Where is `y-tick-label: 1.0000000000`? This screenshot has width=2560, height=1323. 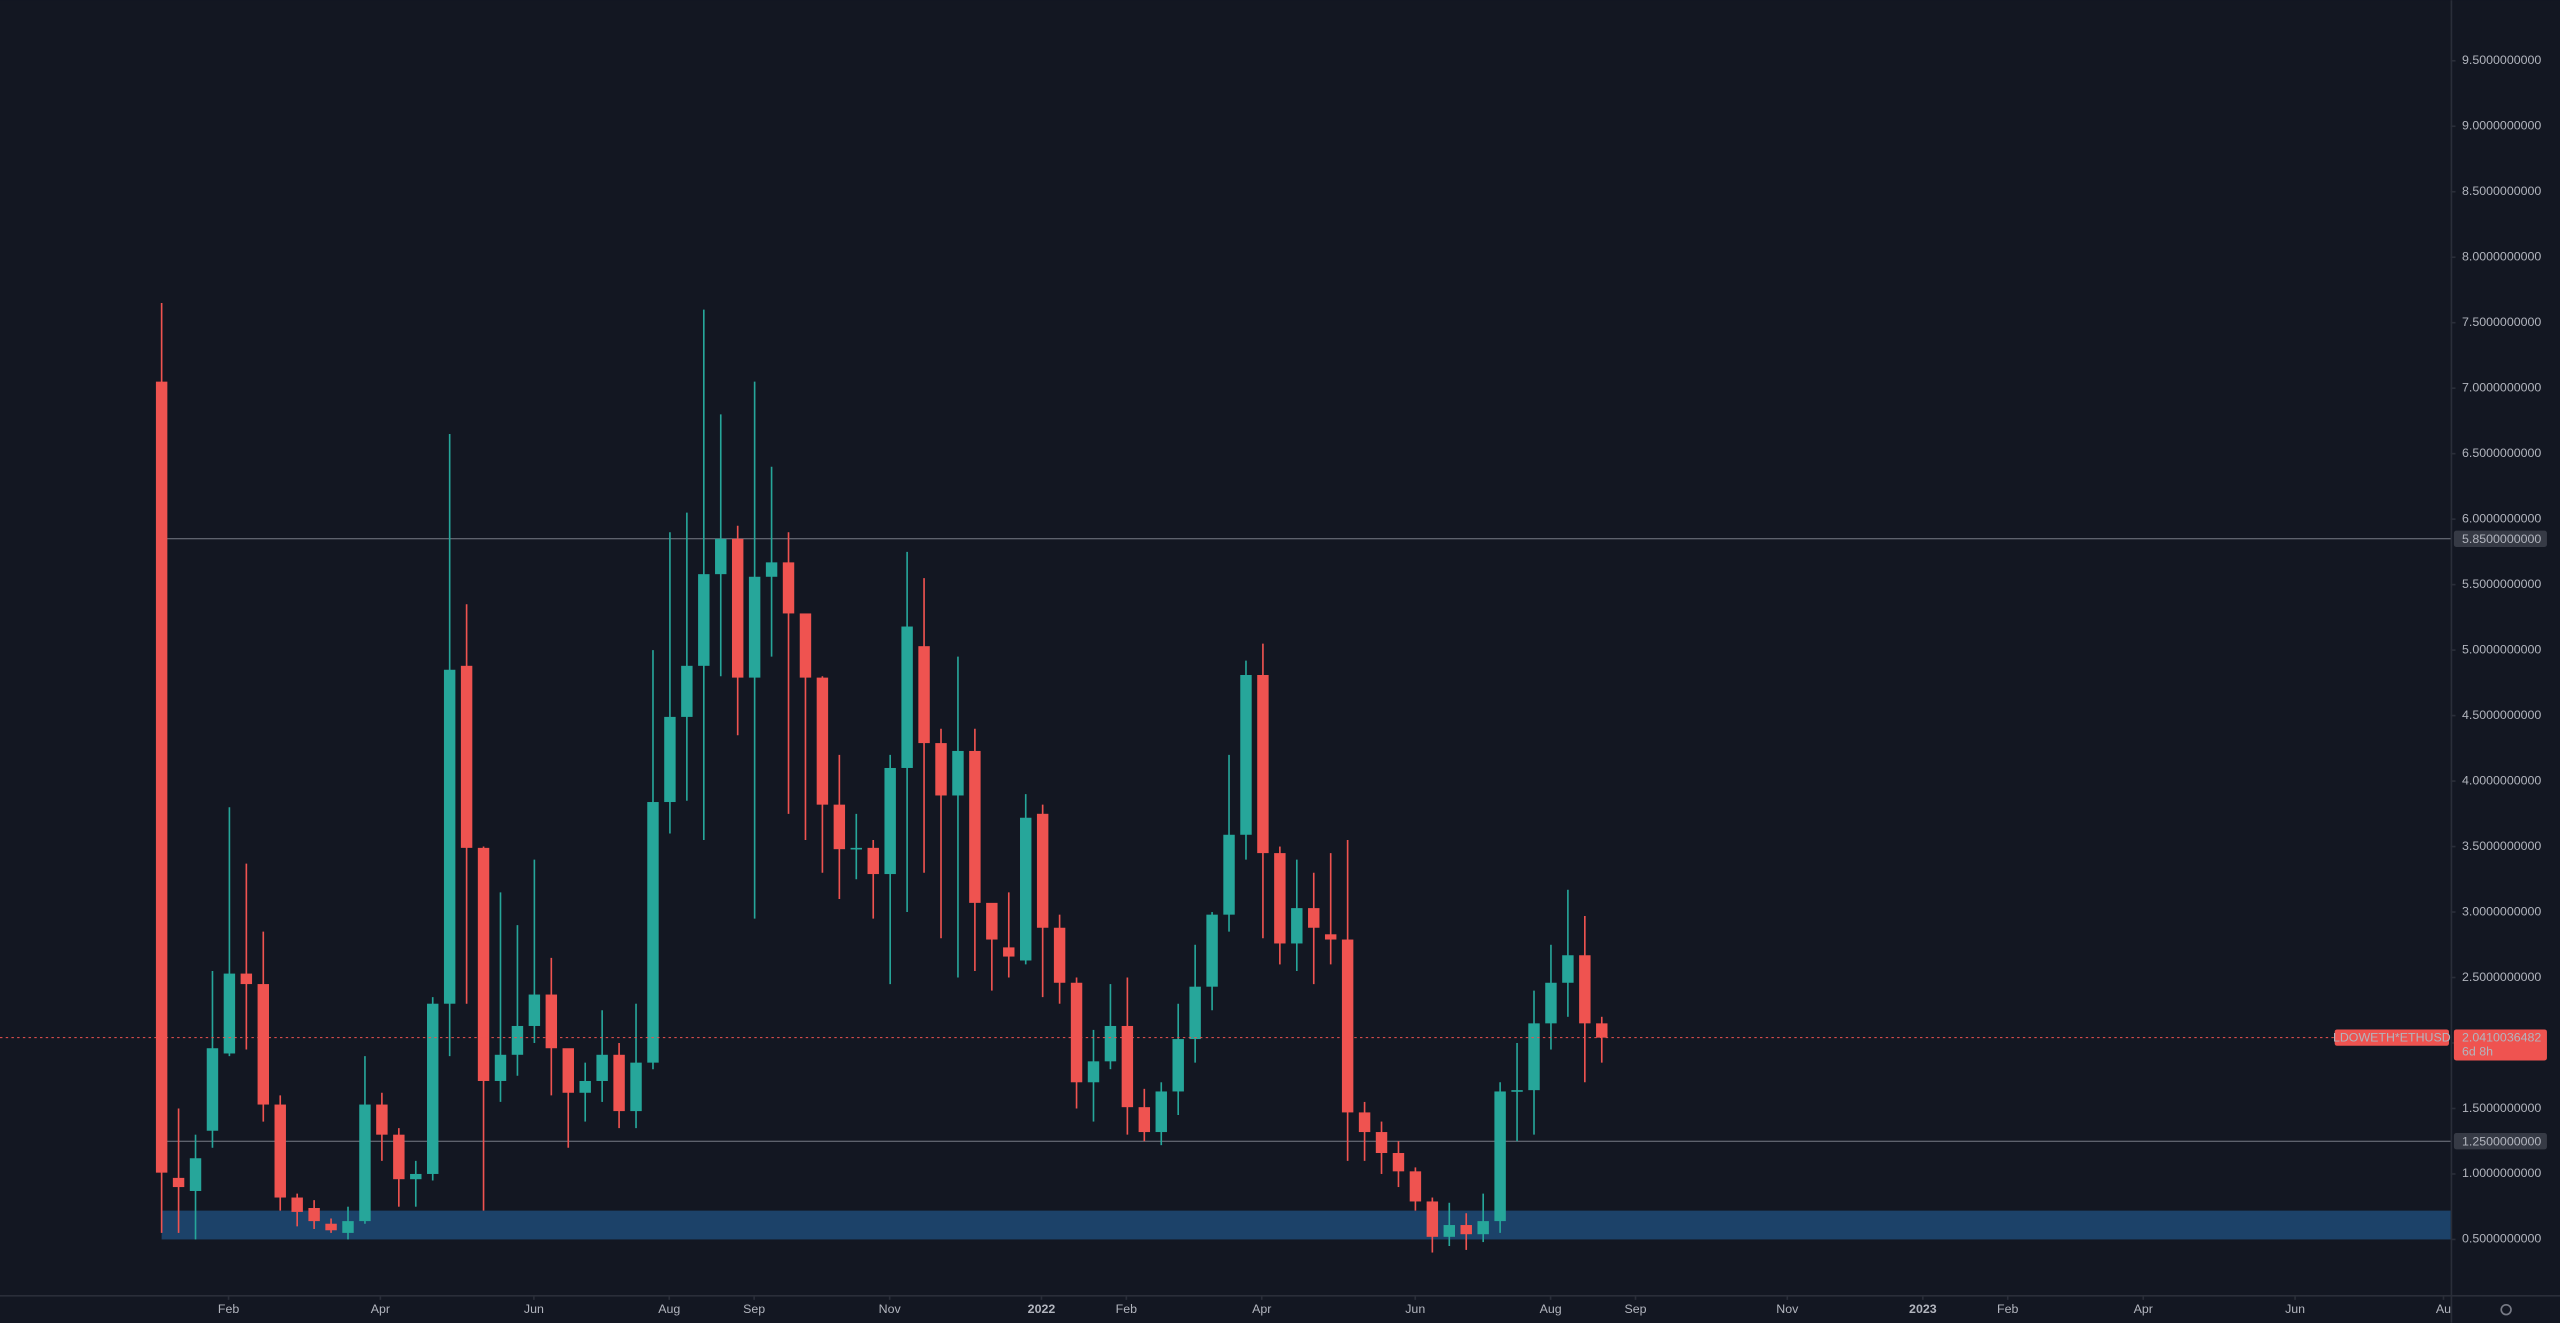
y-tick-label: 1.0000000000 is located at coordinates (2501, 1173).